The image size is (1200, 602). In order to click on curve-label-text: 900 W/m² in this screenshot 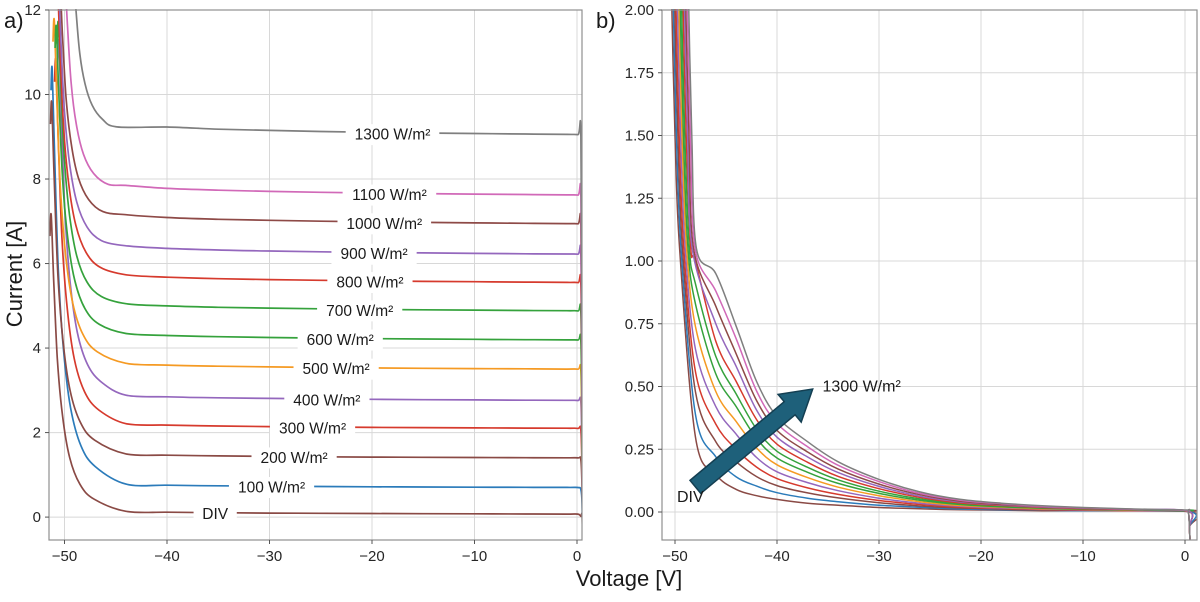, I will do `click(373, 254)`.